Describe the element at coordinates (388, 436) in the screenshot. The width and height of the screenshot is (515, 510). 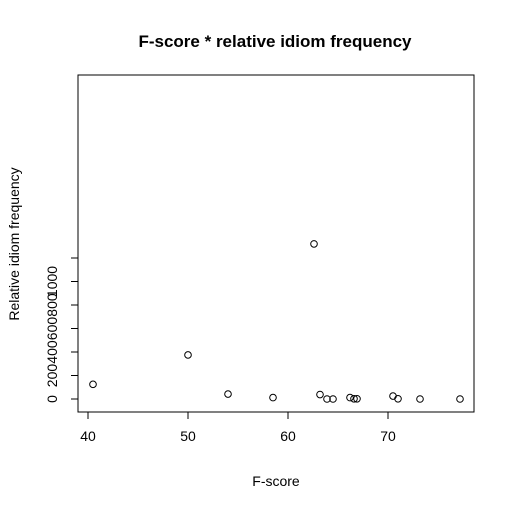
I see `x-tick-label: 70` at that location.